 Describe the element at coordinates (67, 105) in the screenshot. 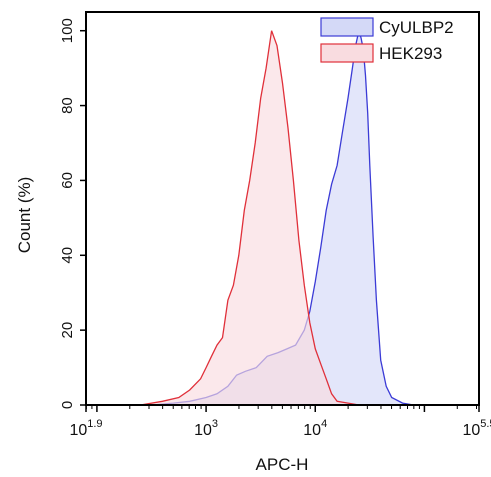

I see `y-tick-label: 80` at that location.